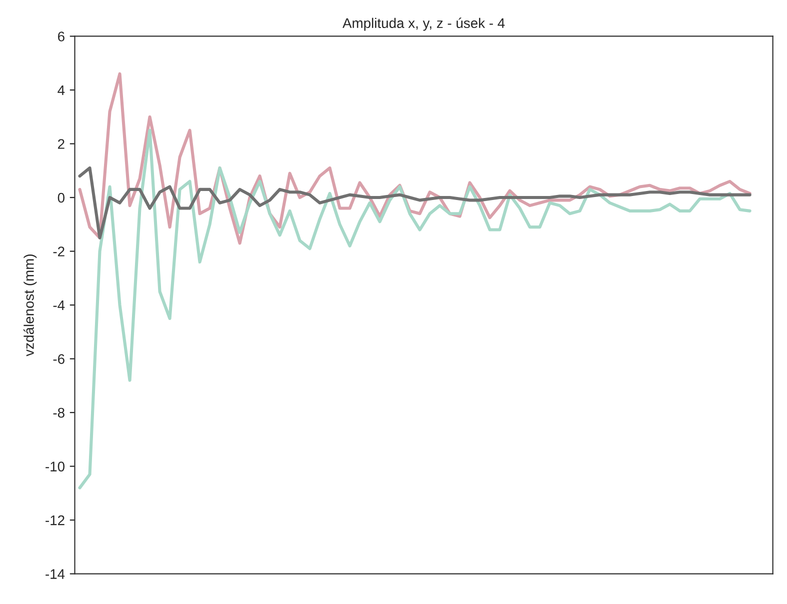 The image size is (787, 604). I want to click on y-tick-label: -6, so click(58, 359).